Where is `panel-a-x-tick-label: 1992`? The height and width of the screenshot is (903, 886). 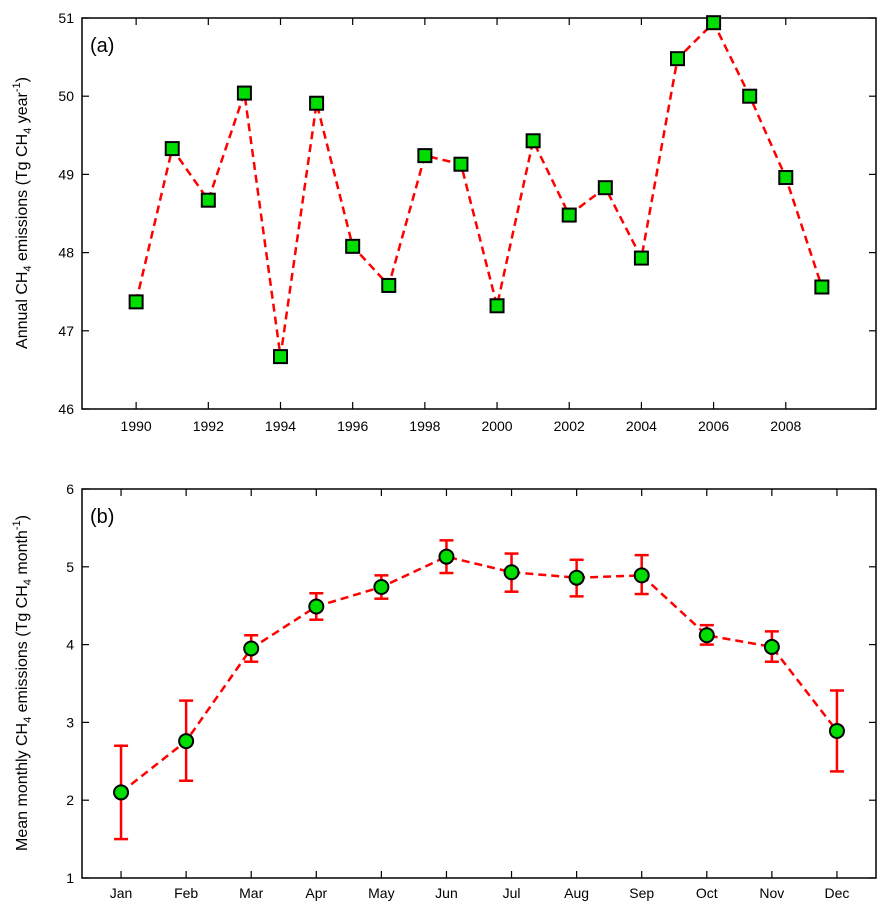 panel-a-x-tick-label: 1992 is located at coordinates (208, 426).